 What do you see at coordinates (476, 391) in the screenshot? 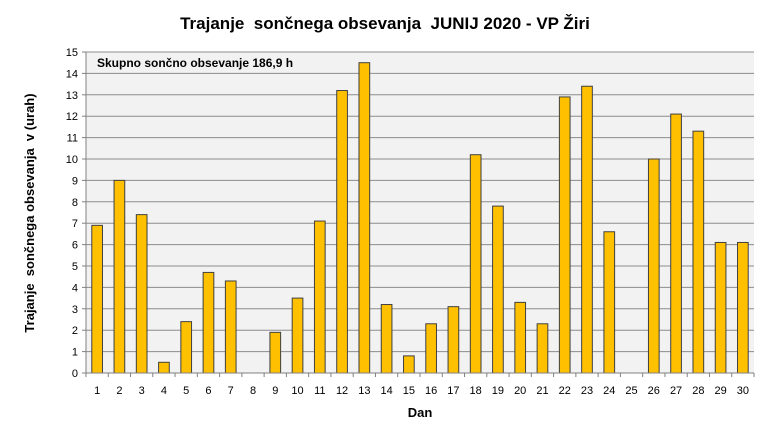
I see `x-tick-label: 18` at bounding box center [476, 391].